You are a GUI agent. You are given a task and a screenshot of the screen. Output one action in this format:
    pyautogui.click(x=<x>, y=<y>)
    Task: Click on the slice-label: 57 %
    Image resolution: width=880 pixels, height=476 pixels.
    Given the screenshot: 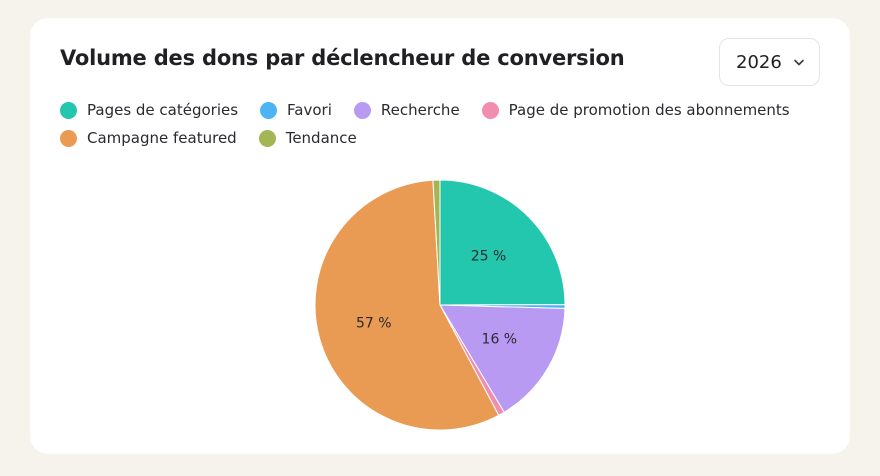 What is the action you would take?
    pyautogui.click(x=374, y=324)
    